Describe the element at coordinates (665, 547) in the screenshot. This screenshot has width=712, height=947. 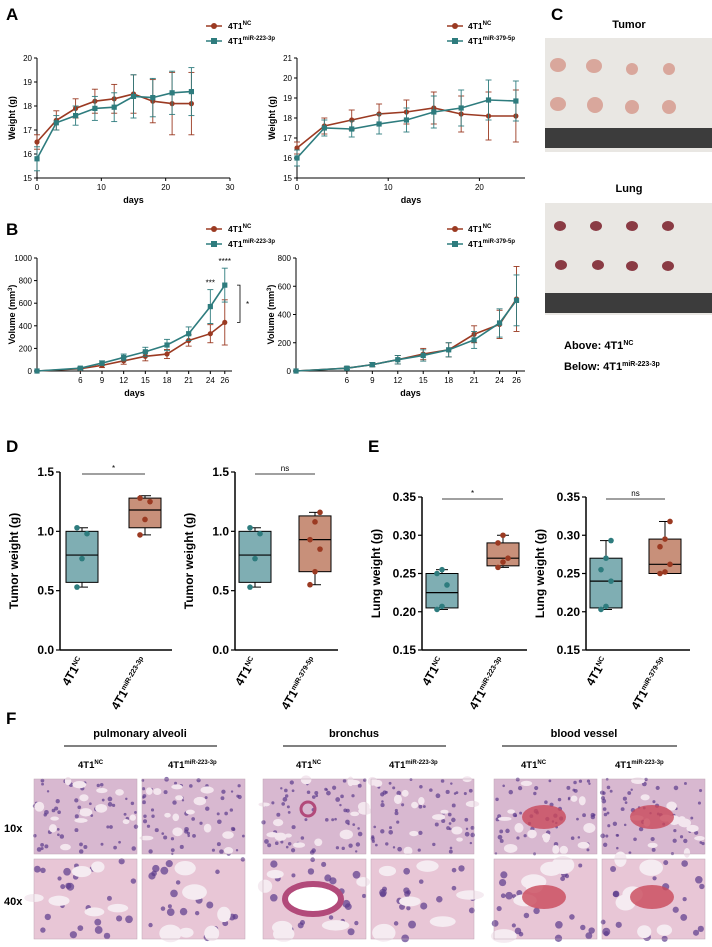
I see `box-mir` at that location.